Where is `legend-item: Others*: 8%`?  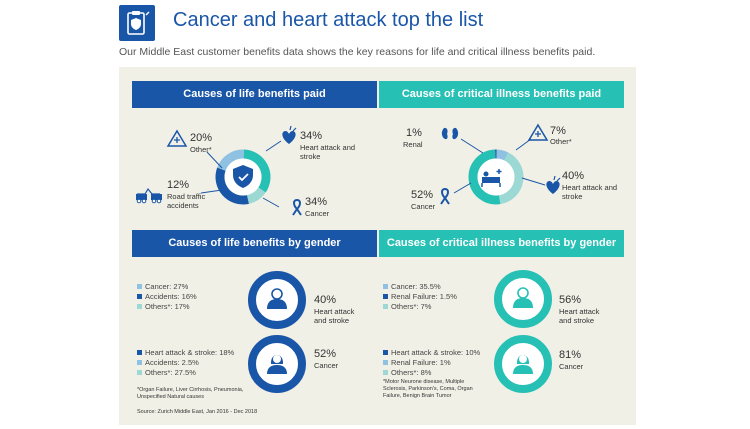
legend-item: Others*: 8% is located at coordinates (407, 372).